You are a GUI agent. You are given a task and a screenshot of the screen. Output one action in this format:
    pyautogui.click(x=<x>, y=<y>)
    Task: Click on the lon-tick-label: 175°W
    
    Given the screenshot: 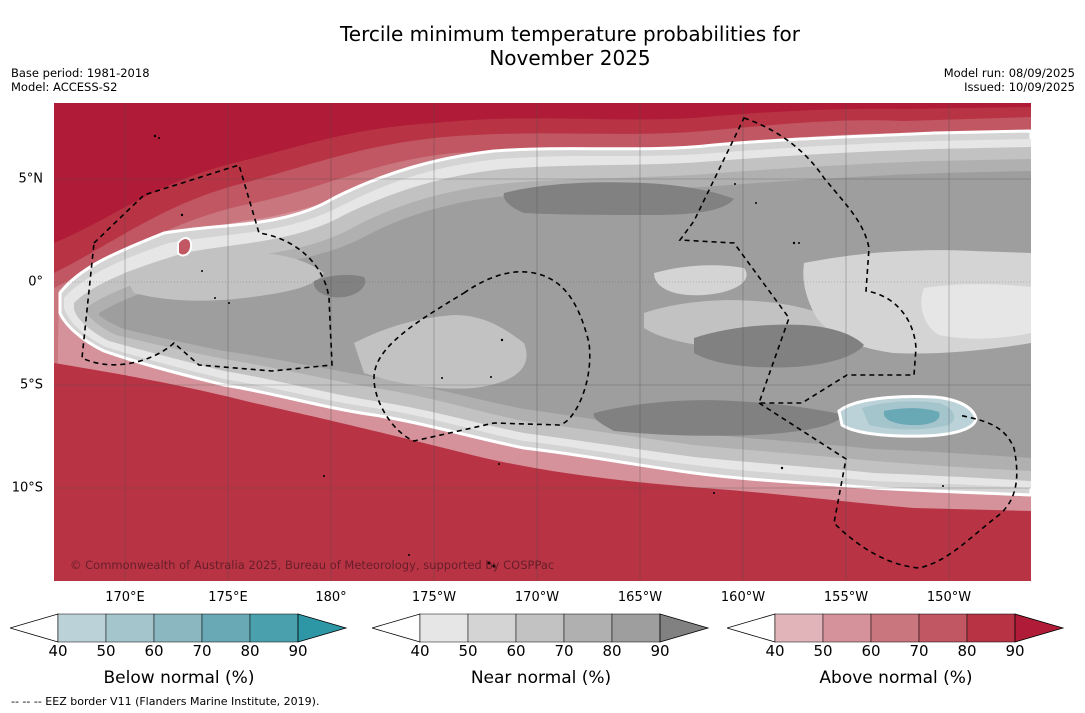 What is the action you would take?
    pyautogui.click(x=434, y=597)
    